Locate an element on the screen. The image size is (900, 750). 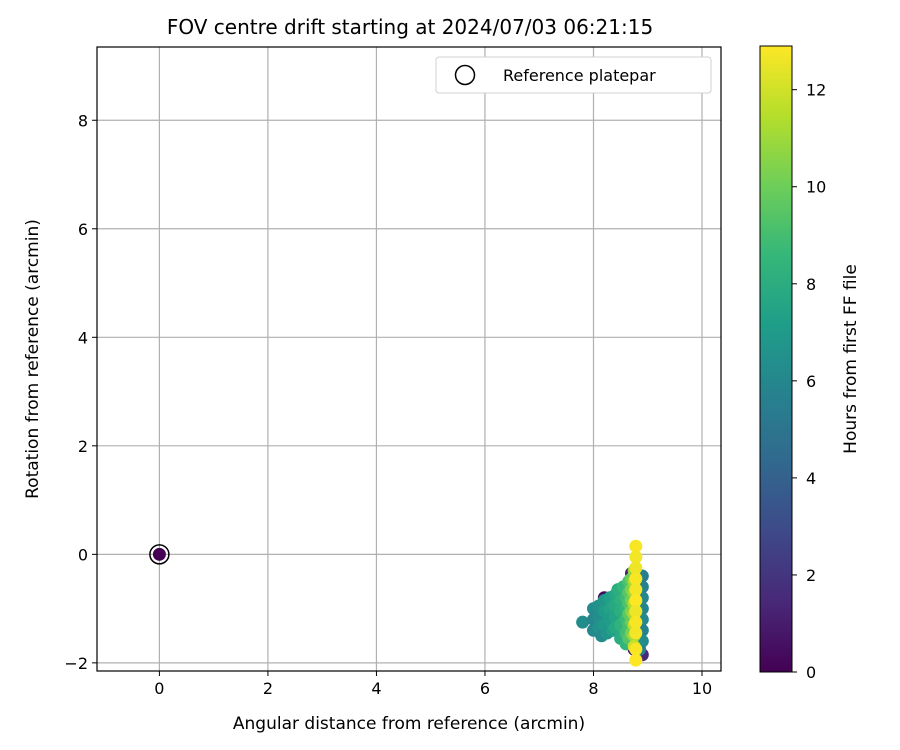
colorbar-ticks: 0 2 4 6 8 10 12 is located at coordinates (809, 381).